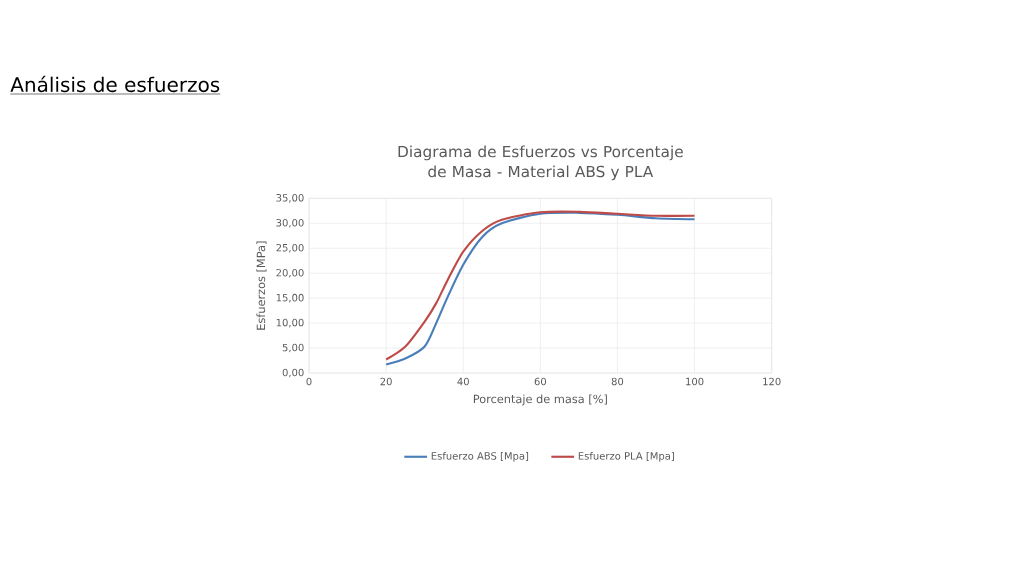 The height and width of the screenshot is (576, 1024). What do you see at coordinates (290, 273) in the screenshot?
I see `y-tick-label: 20,00` at bounding box center [290, 273].